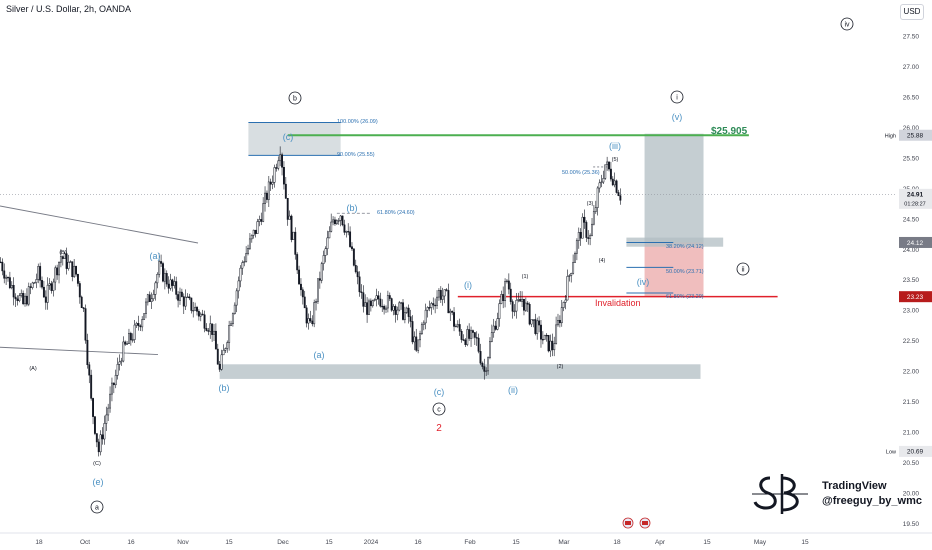 The image size is (932, 550). I want to click on y-tick-label: 21.00, so click(911, 433).